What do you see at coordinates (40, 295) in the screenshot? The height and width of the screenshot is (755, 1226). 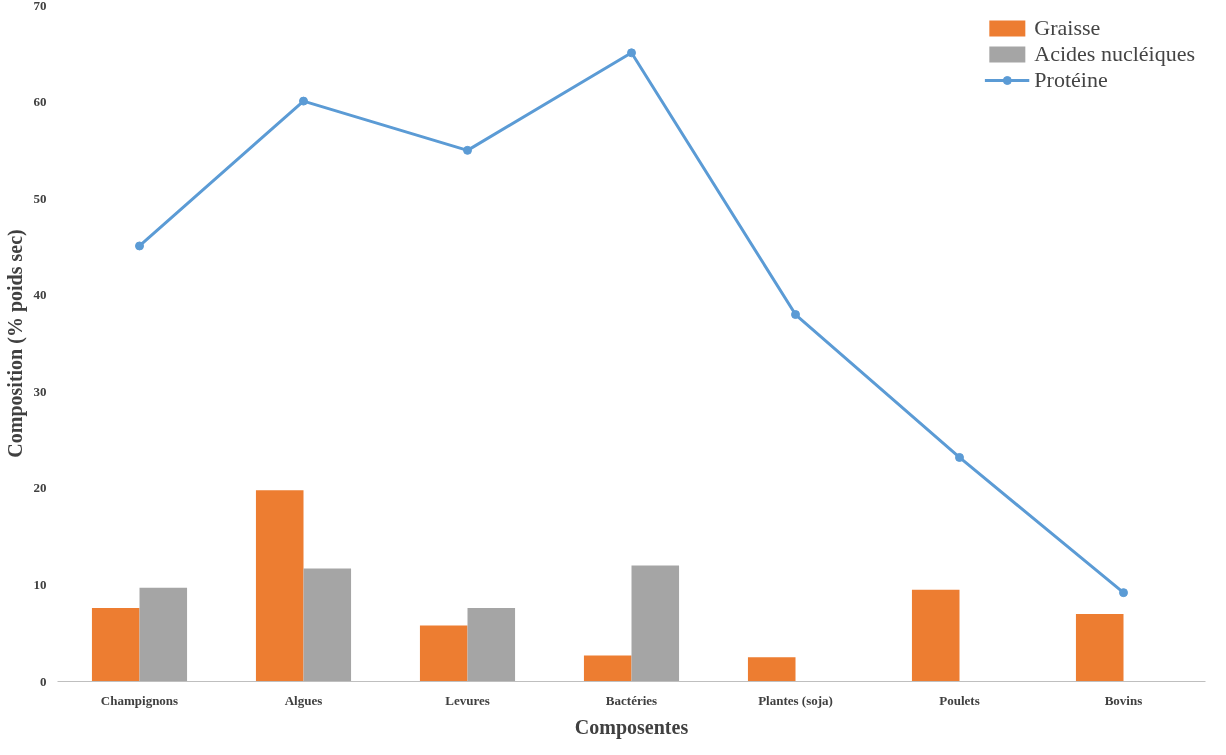 I see `y-tick-label: 40` at bounding box center [40, 295].